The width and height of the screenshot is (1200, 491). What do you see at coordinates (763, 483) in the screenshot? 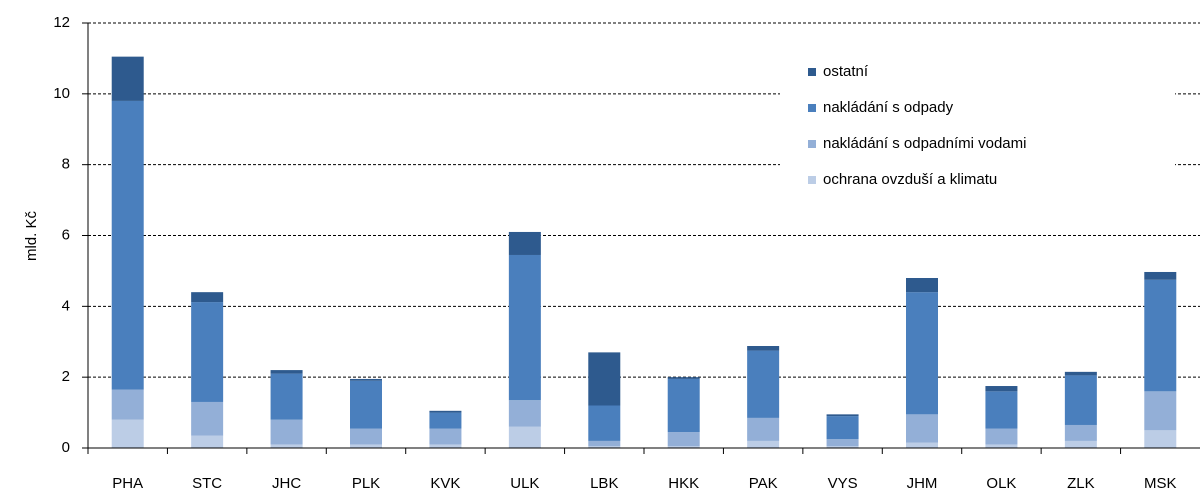
I see `x-tick-label: PAK` at bounding box center [763, 483].